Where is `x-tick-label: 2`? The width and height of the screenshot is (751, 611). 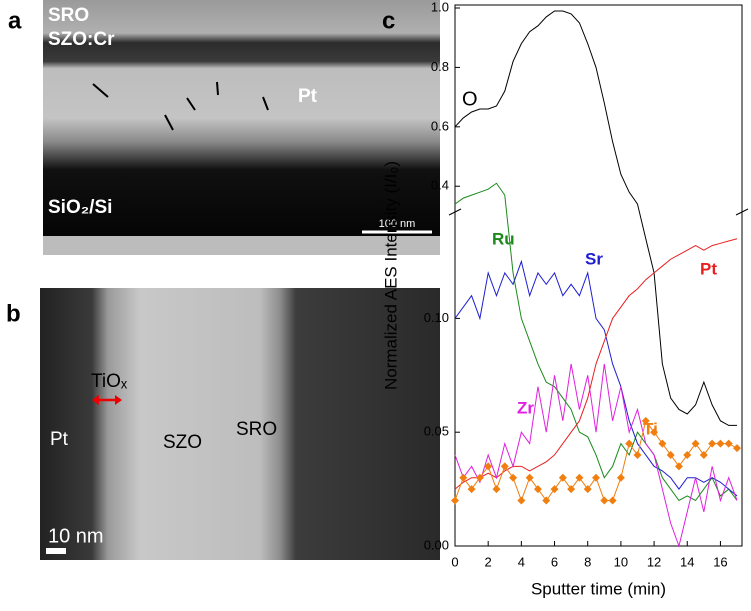 x-tick-label: 2 is located at coordinates (488, 561).